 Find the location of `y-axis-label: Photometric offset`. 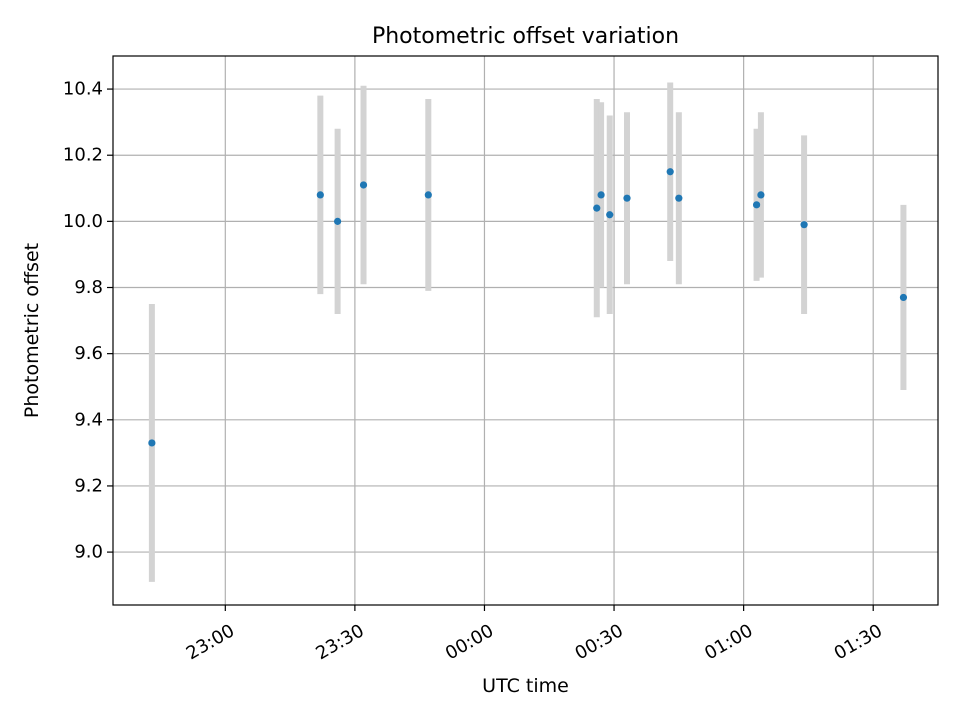

y-axis-label: Photometric offset is located at coordinates (32, 330).